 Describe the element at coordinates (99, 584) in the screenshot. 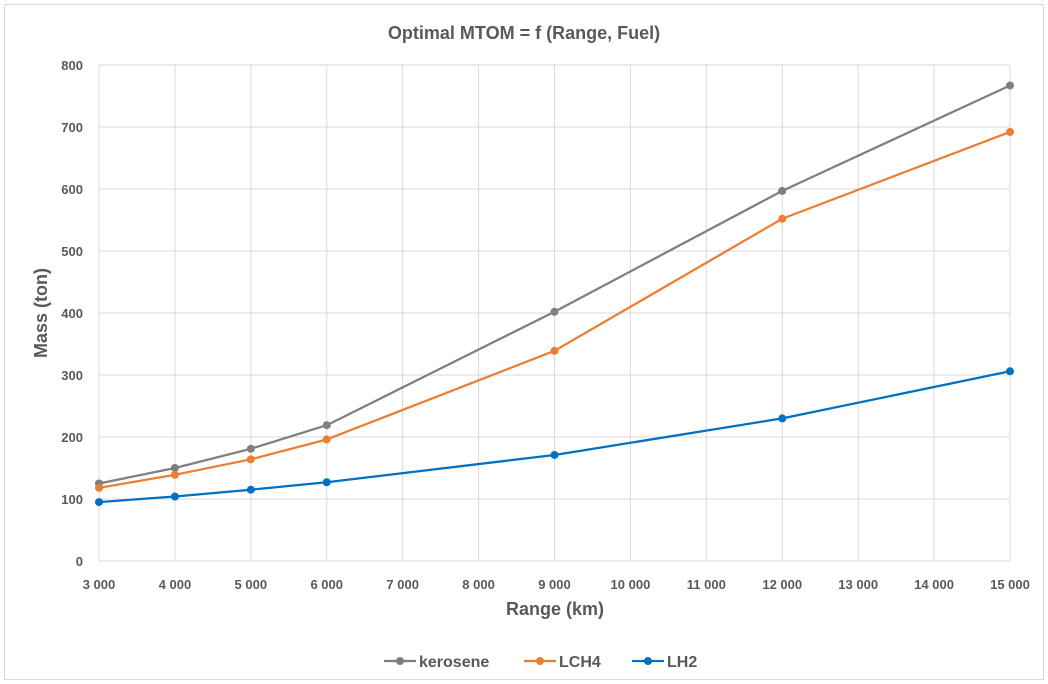

I see `x-tick-label: 3 000` at that location.